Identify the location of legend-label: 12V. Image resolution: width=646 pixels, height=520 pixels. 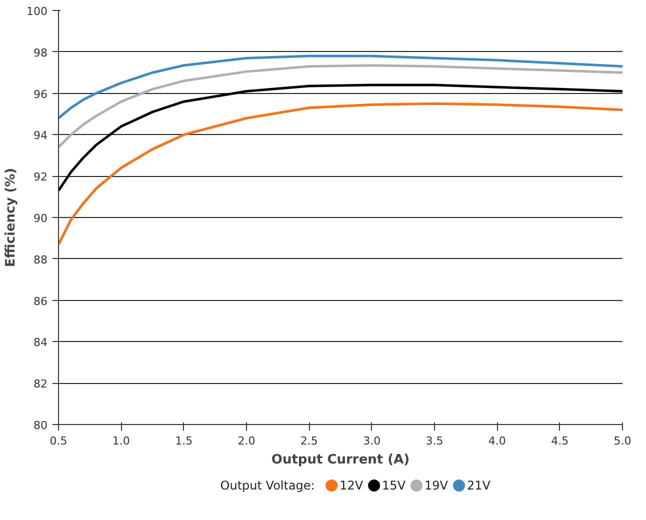
(352, 485).